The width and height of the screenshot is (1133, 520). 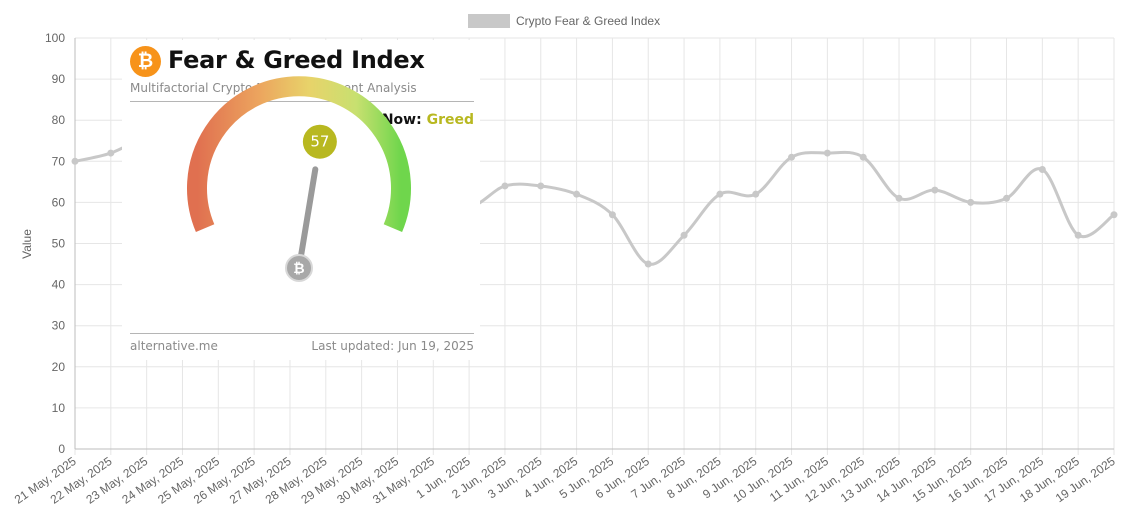 I want to click on now-label: Now:, so click(x=401, y=120).